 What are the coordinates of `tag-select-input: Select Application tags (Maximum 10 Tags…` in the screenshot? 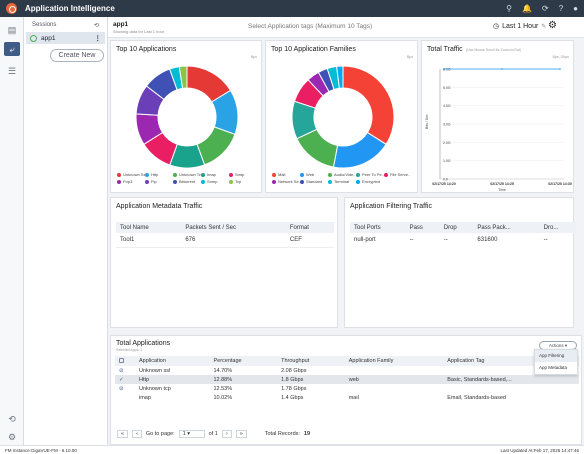 It's located at (310, 26).